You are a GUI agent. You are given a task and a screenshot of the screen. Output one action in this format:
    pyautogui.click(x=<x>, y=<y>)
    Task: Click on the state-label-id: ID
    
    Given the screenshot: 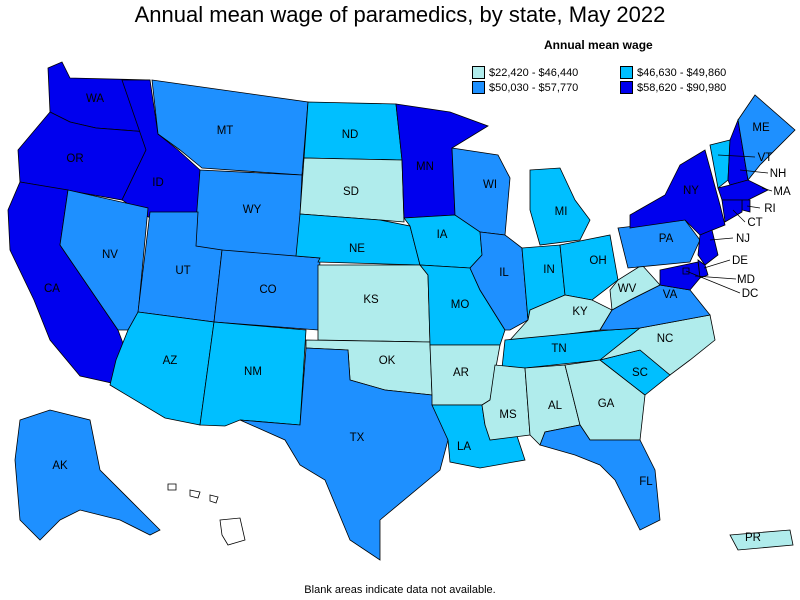 What is the action you would take?
    pyautogui.click(x=158, y=183)
    